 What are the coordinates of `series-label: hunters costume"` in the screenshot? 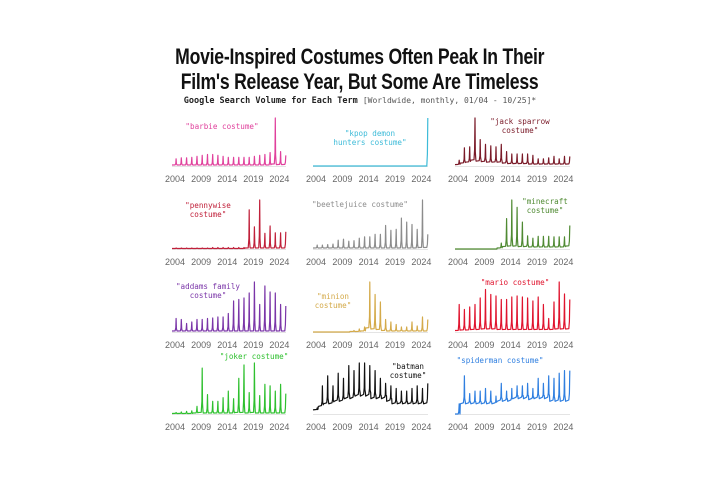 It's located at (369, 142).